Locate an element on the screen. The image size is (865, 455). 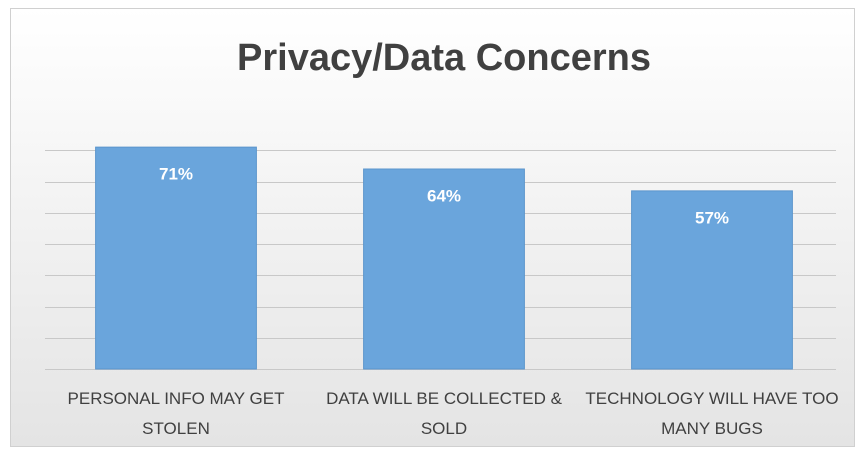
data-label: 57% is located at coordinates (712, 217).